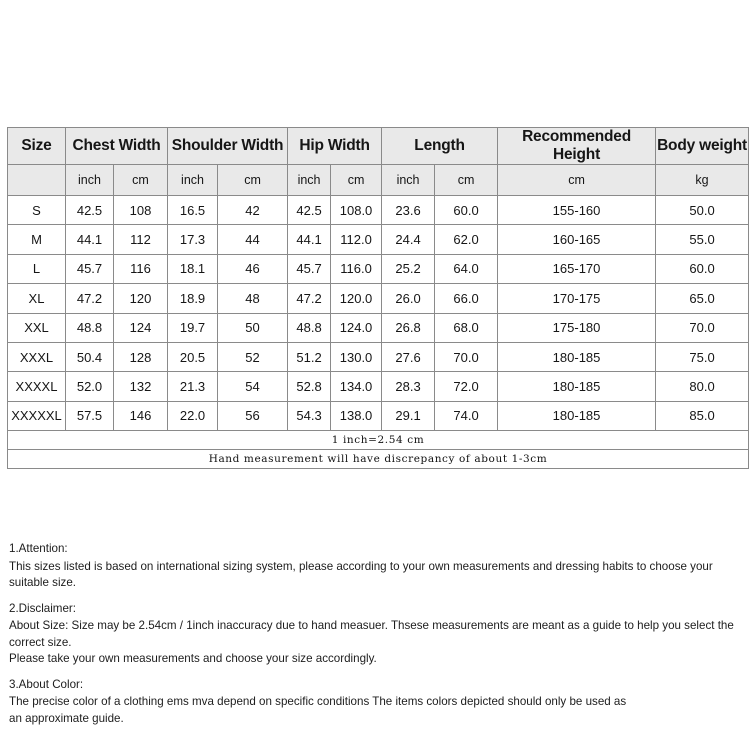 The image size is (750, 750). Describe the element at coordinates (193, 239) in the screenshot. I see `measurement-cell: 17.3` at that location.